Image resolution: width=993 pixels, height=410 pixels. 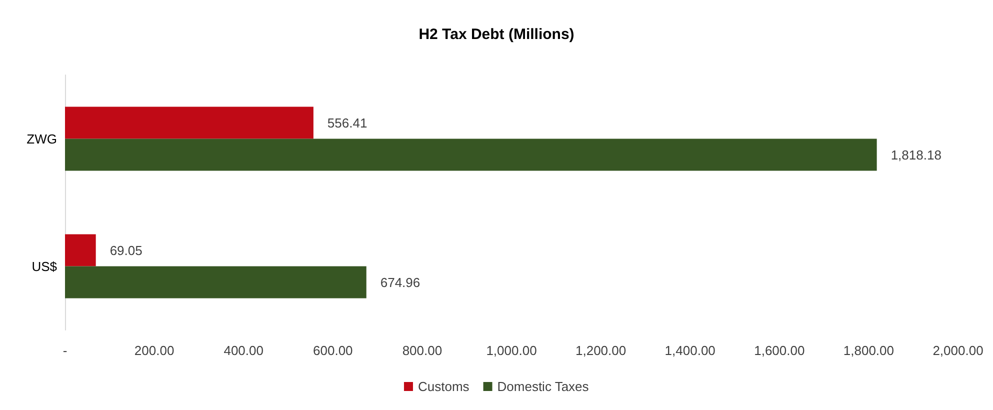 What do you see at coordinates (916, 154) in the screenshot?
I see `data-label: 1,818.18` at bounding box center [916, 154].